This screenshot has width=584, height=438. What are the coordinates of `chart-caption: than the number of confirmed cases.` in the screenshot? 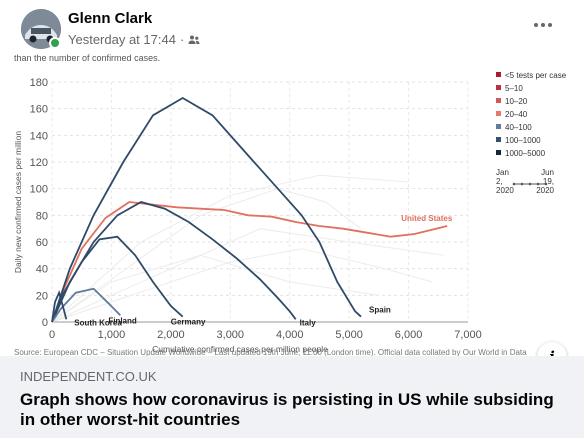 It's located at (87, 58).